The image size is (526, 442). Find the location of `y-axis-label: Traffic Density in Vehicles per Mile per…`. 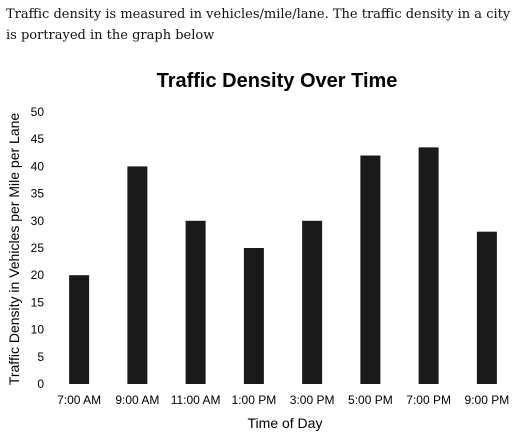

y-axis-label: Traffic Density in Vehicles per Mile per… is located at coordinates (14, 249).